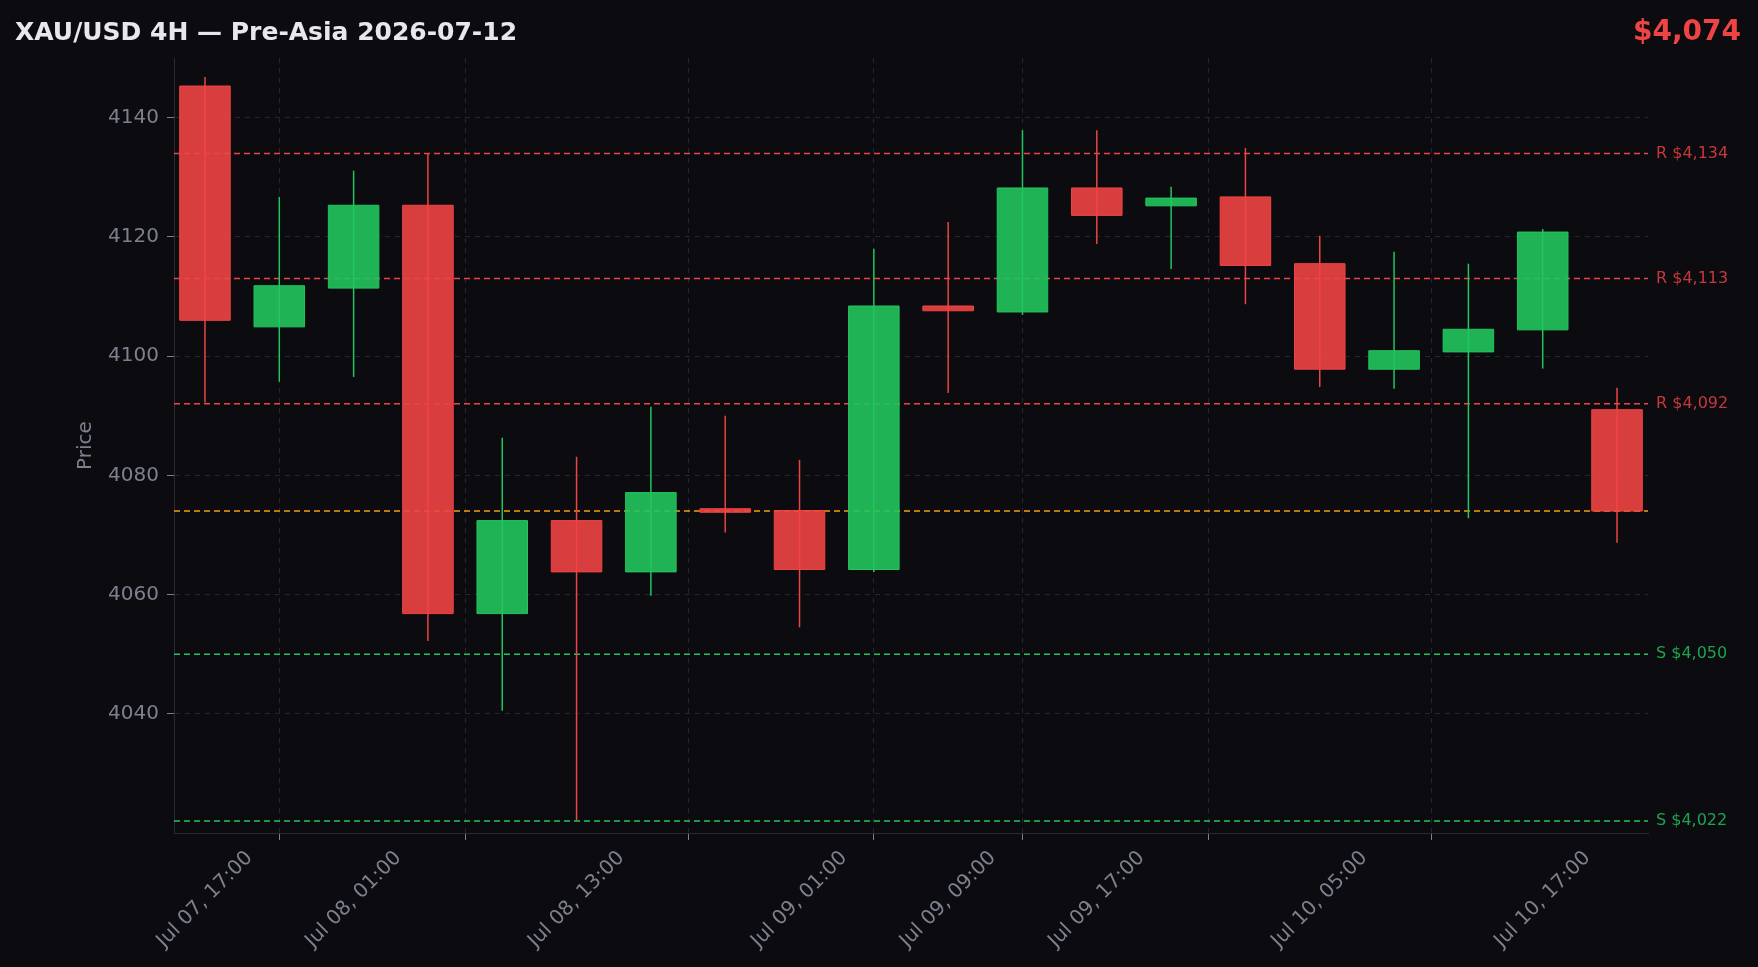  What do you see at coordinates (1692, 152) in the screenshot?
I see `ref-line-label: R $4,134` at bounding box center [1692, 152].